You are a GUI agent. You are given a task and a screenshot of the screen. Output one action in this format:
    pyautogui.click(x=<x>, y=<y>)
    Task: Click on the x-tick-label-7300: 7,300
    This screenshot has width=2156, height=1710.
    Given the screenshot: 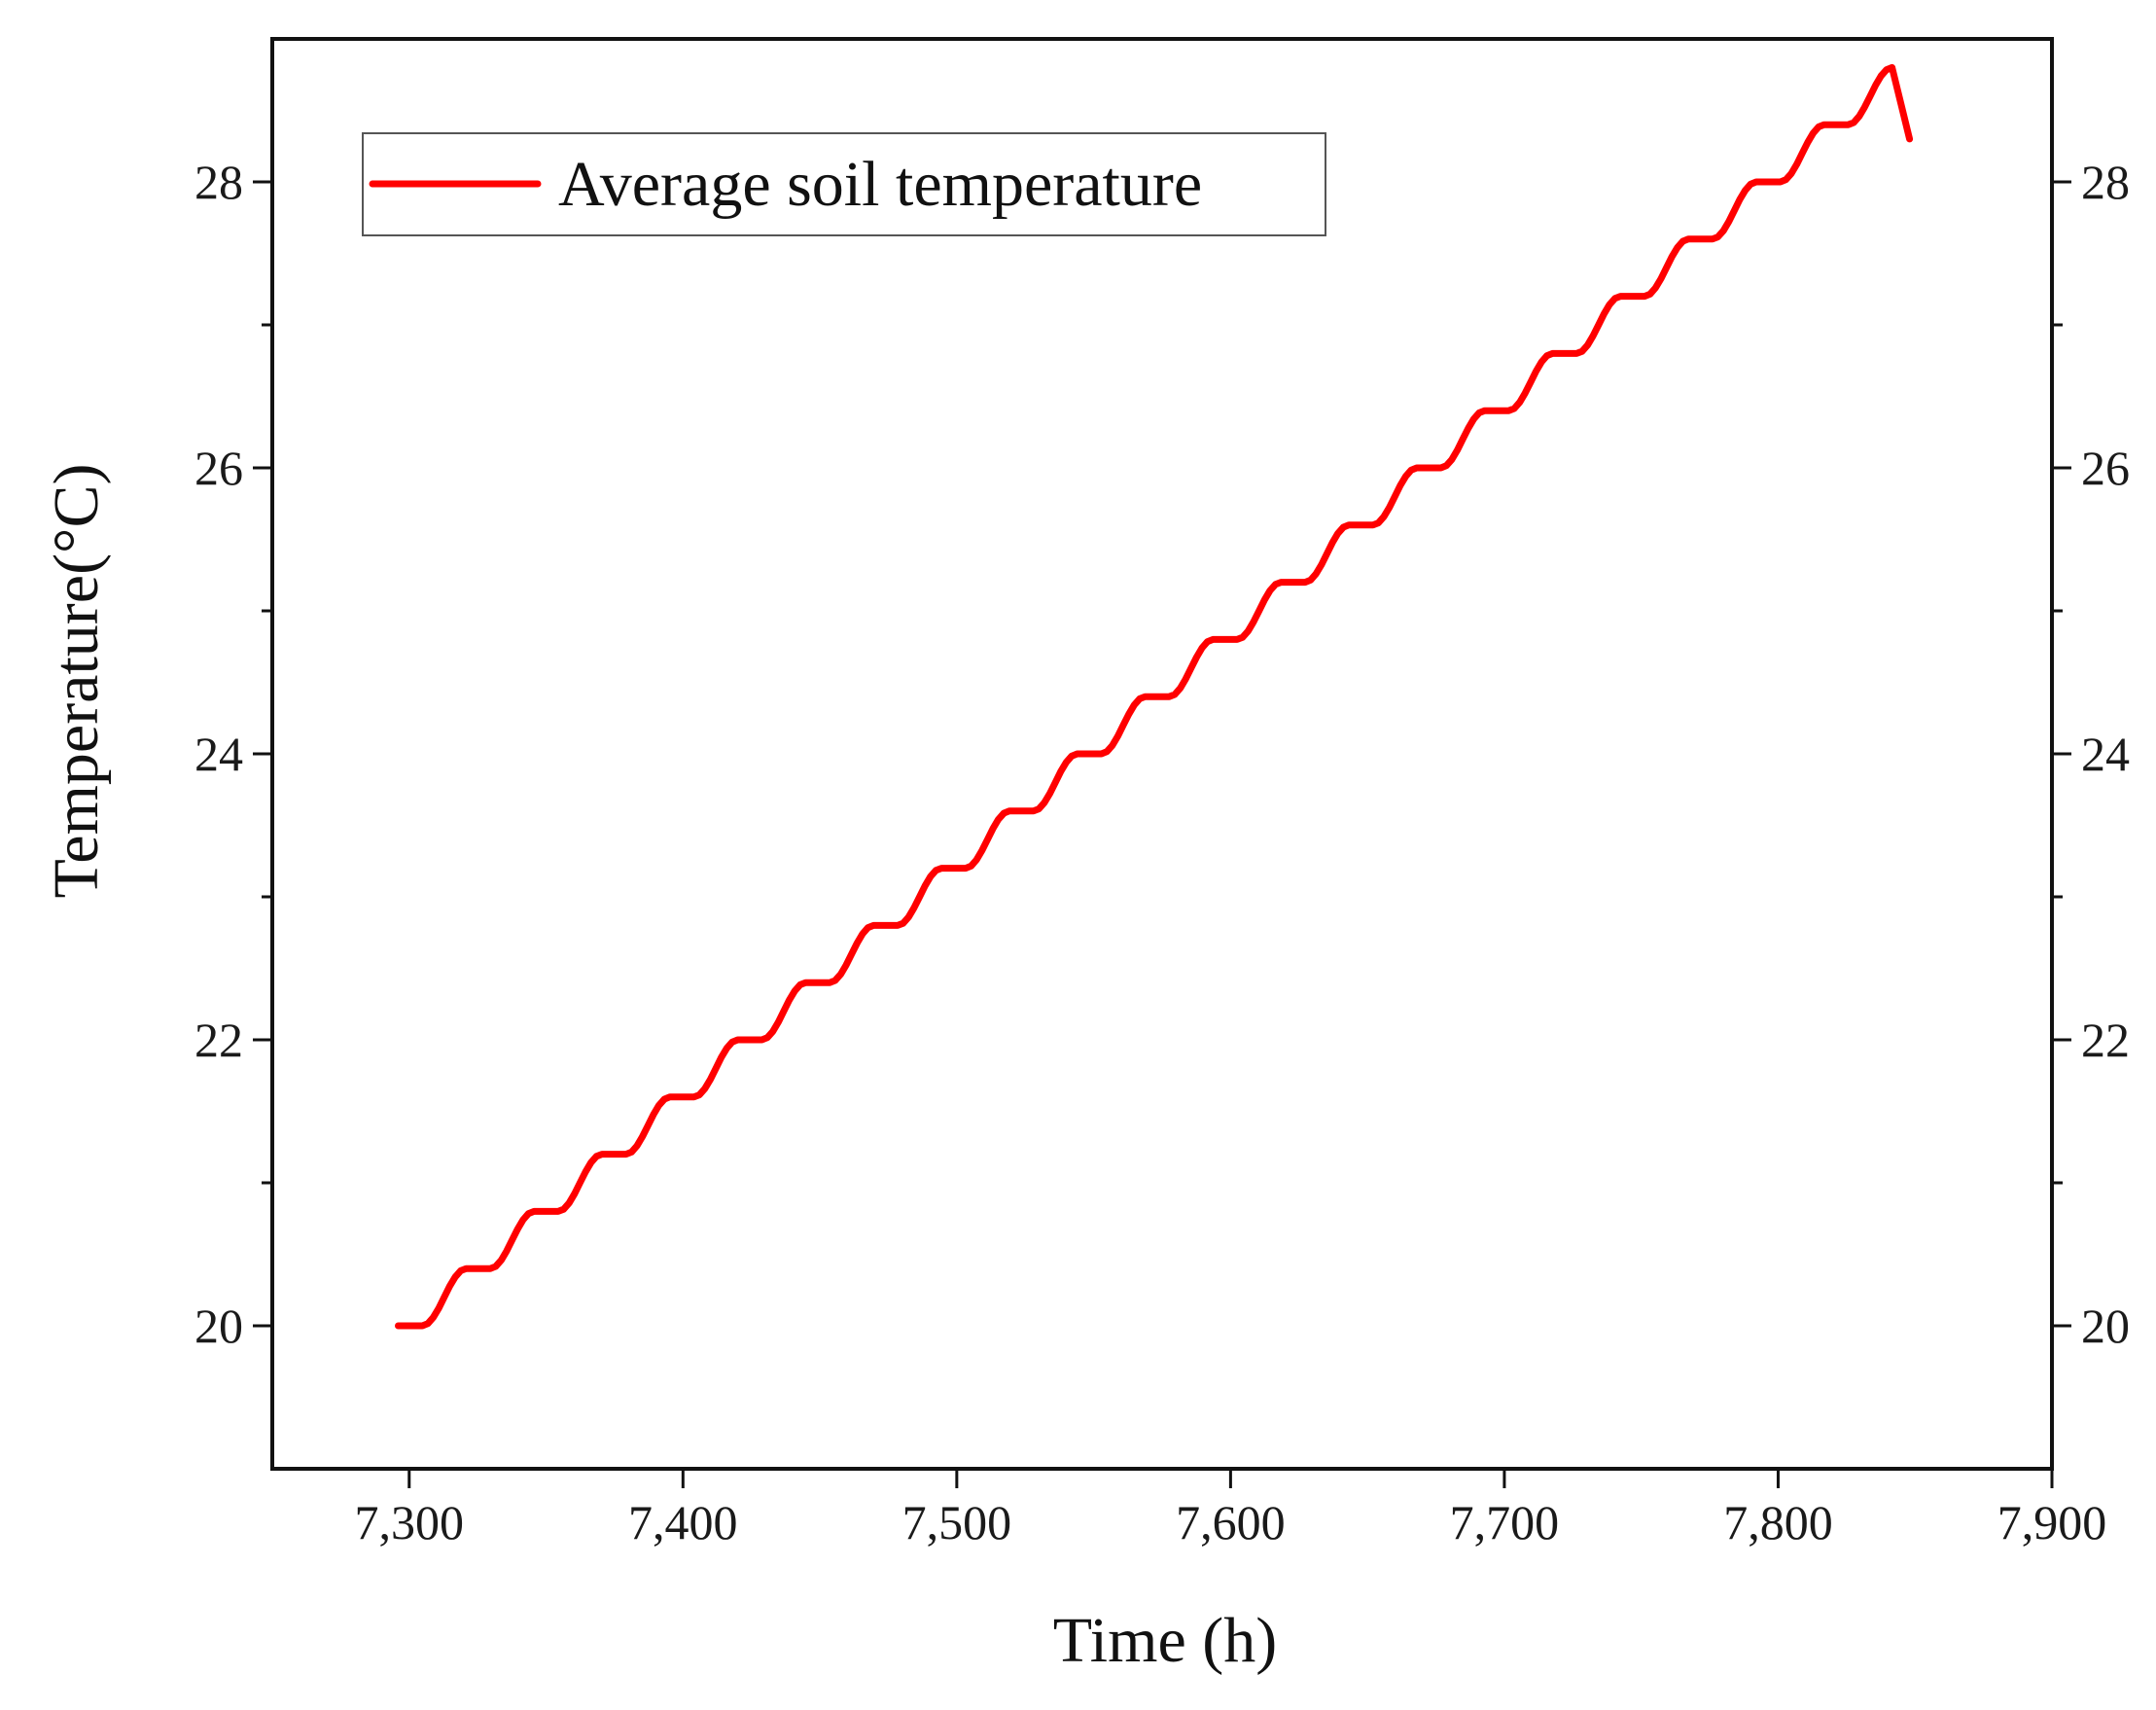 What is the action you would take?
    pyautogui.click(x=410, y=1523)
    